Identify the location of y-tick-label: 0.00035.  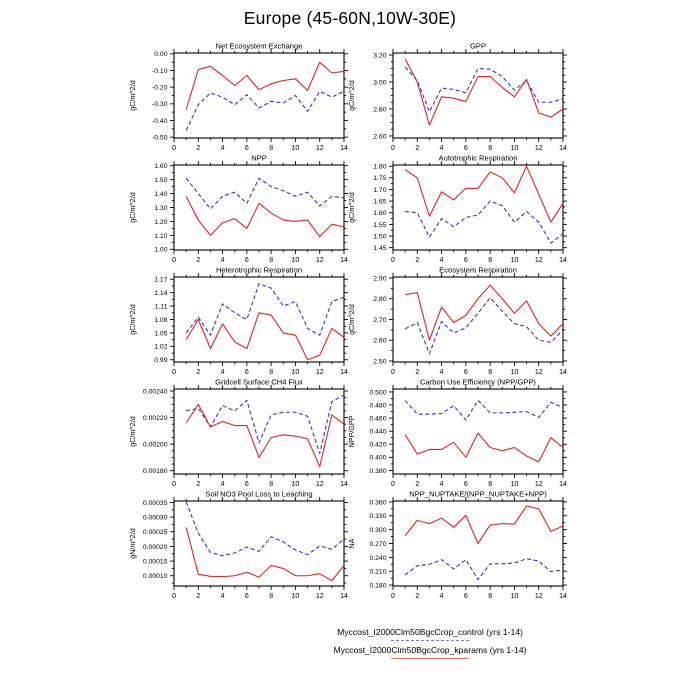
(155, 503).